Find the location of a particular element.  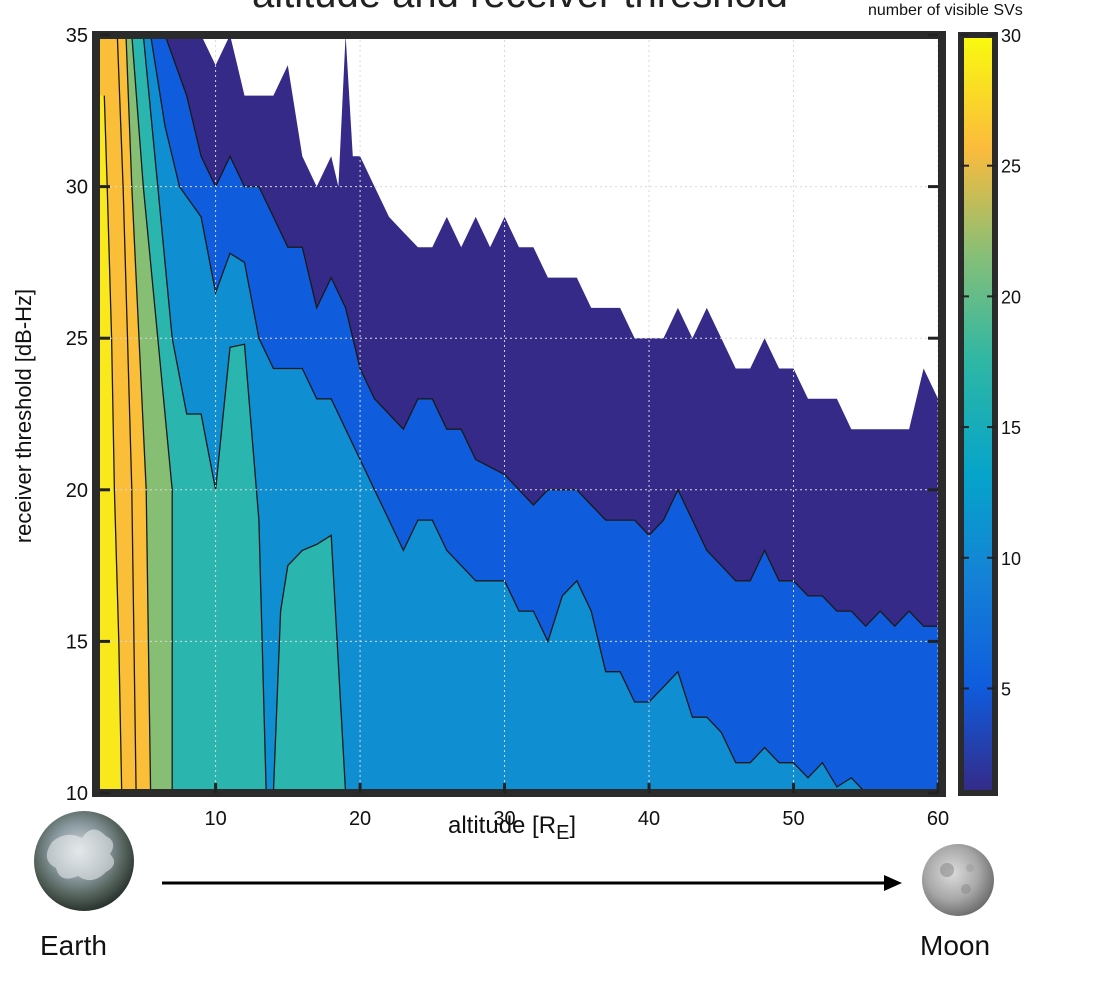

colorbar-tick-label: 5 is located at coordinates (1006, 689).